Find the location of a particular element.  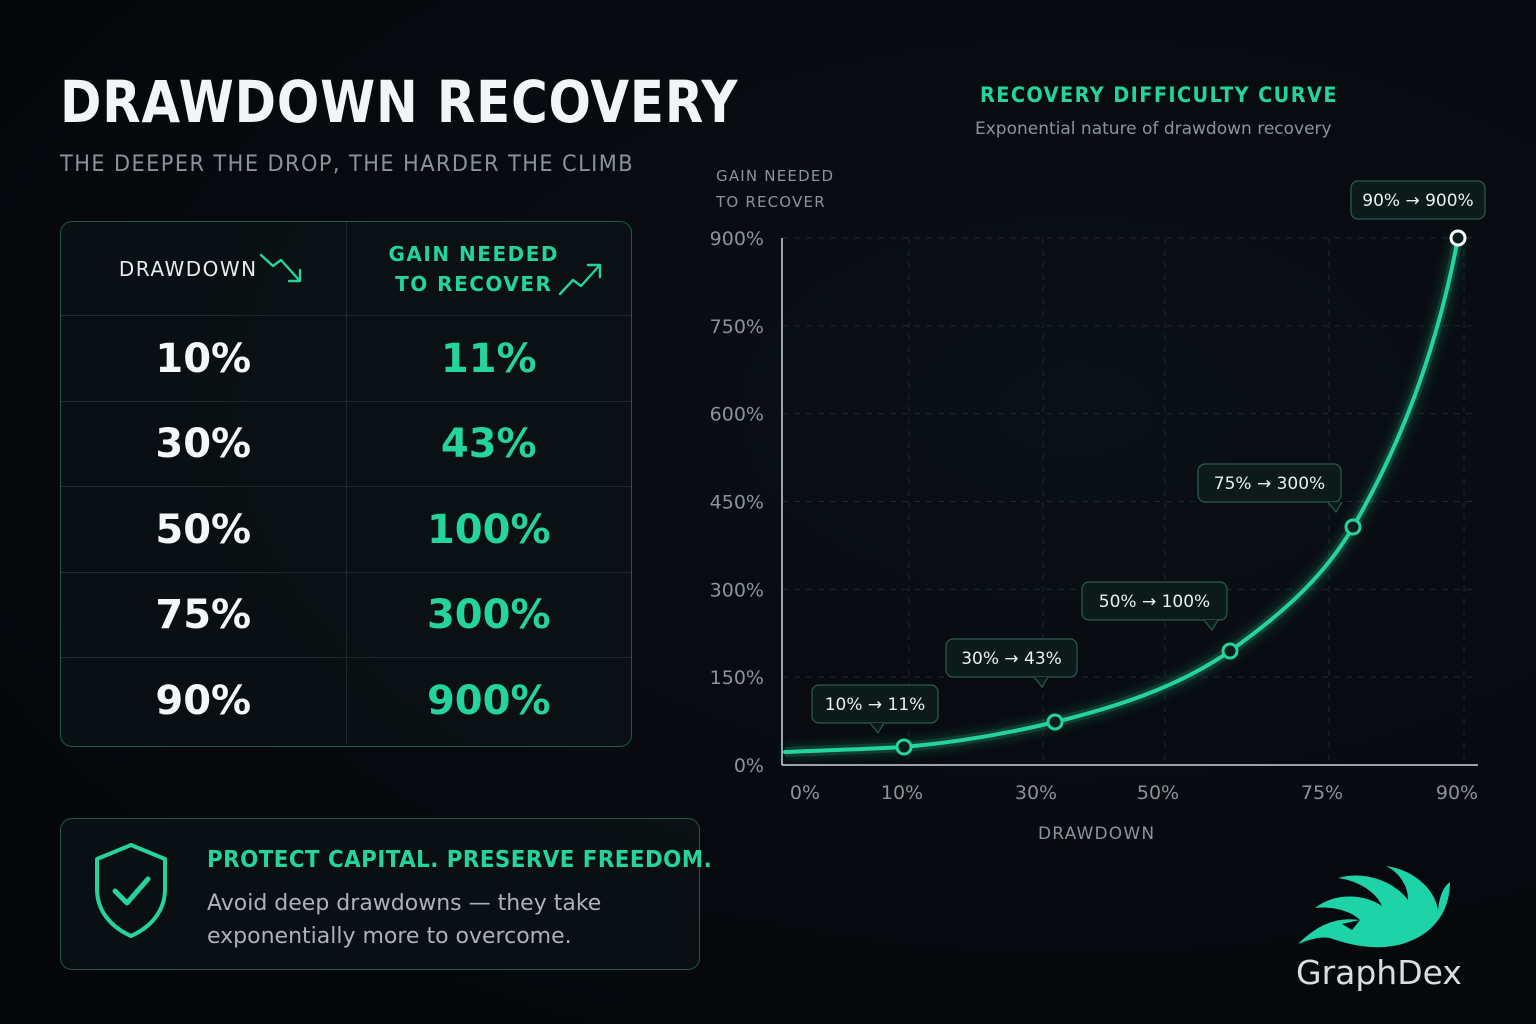

y-tick-label: 900% is located at coordinates (737, 239).